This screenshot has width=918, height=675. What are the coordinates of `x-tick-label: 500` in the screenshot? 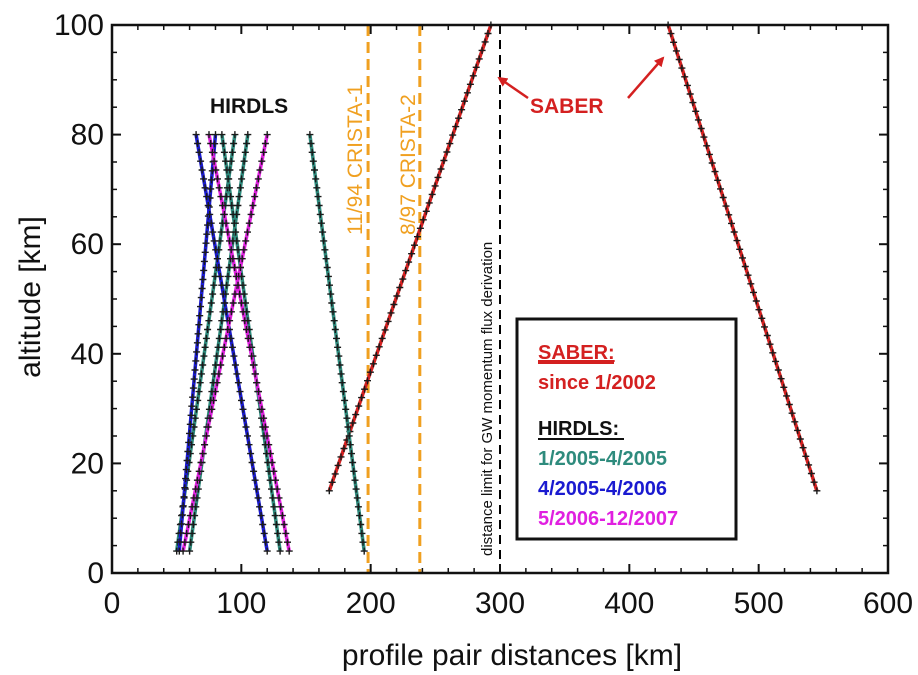 It's located at (759, 603).